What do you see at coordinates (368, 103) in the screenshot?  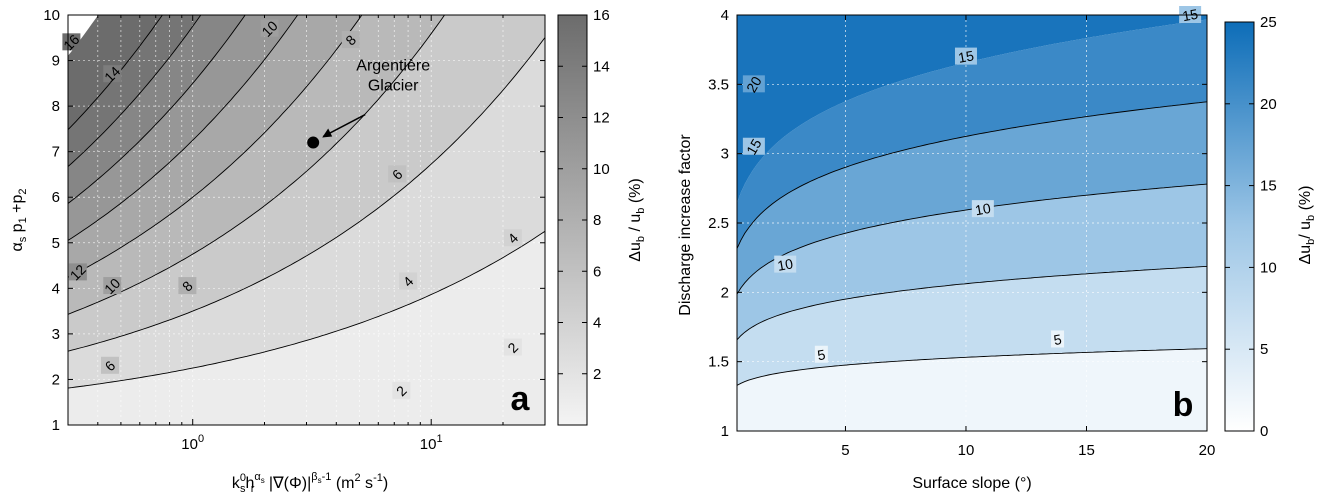 I see `argentiere-marker: Argentière Glacier` at bounding box center [368, 103].